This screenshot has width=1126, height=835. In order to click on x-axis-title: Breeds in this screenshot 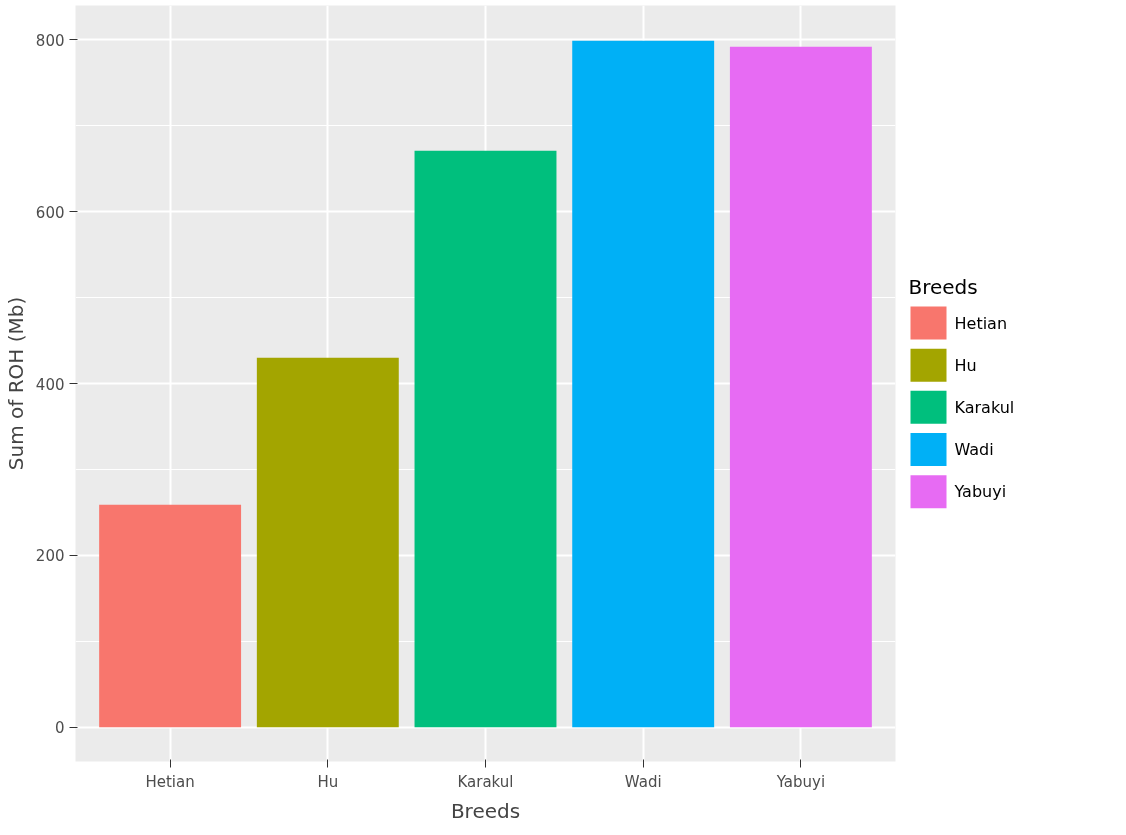, I will do `click(485, 810)`.